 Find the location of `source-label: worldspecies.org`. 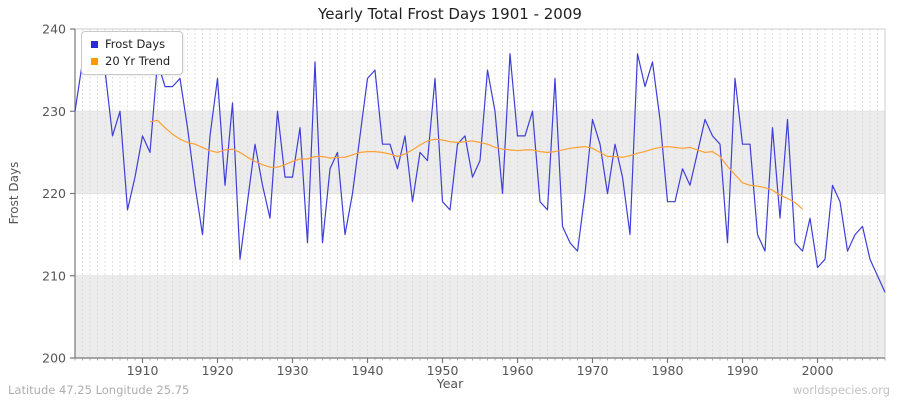

source-label: worldspecies.org is located at coordinates (841, 390).